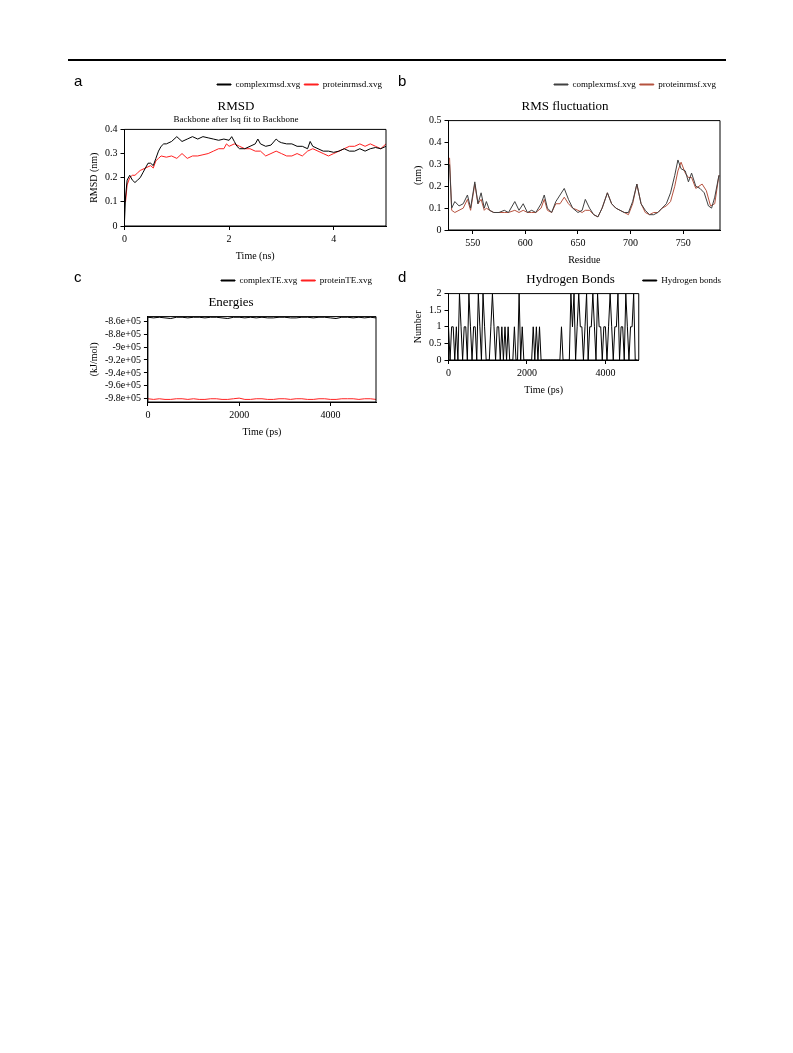  Describe the element at coordinates (334, 238) in the screenshot. I see `x-tick-label: 4` at that location.